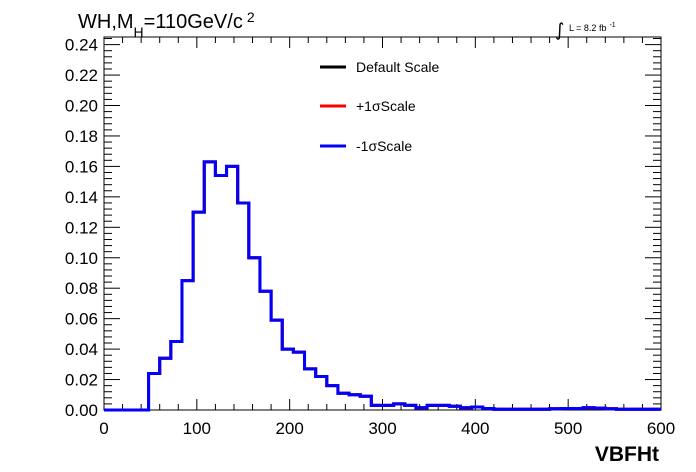 Image resolution: width=696 pixels, height=472 pixels. What do you see at coordinates (382, 428) in the screenshot?
I see `x-tick-label: 300` at bounding box center [382, 428].